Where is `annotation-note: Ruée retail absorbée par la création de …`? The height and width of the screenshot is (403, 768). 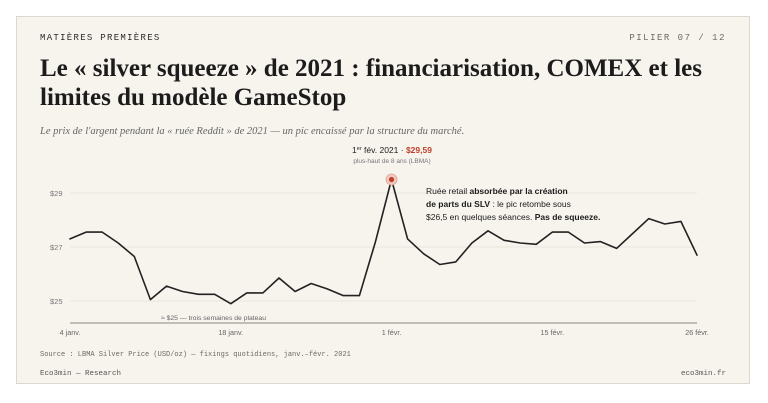 annotation-note: Ruée retail absorbée par la création de … is located at coordinates (521, 204).